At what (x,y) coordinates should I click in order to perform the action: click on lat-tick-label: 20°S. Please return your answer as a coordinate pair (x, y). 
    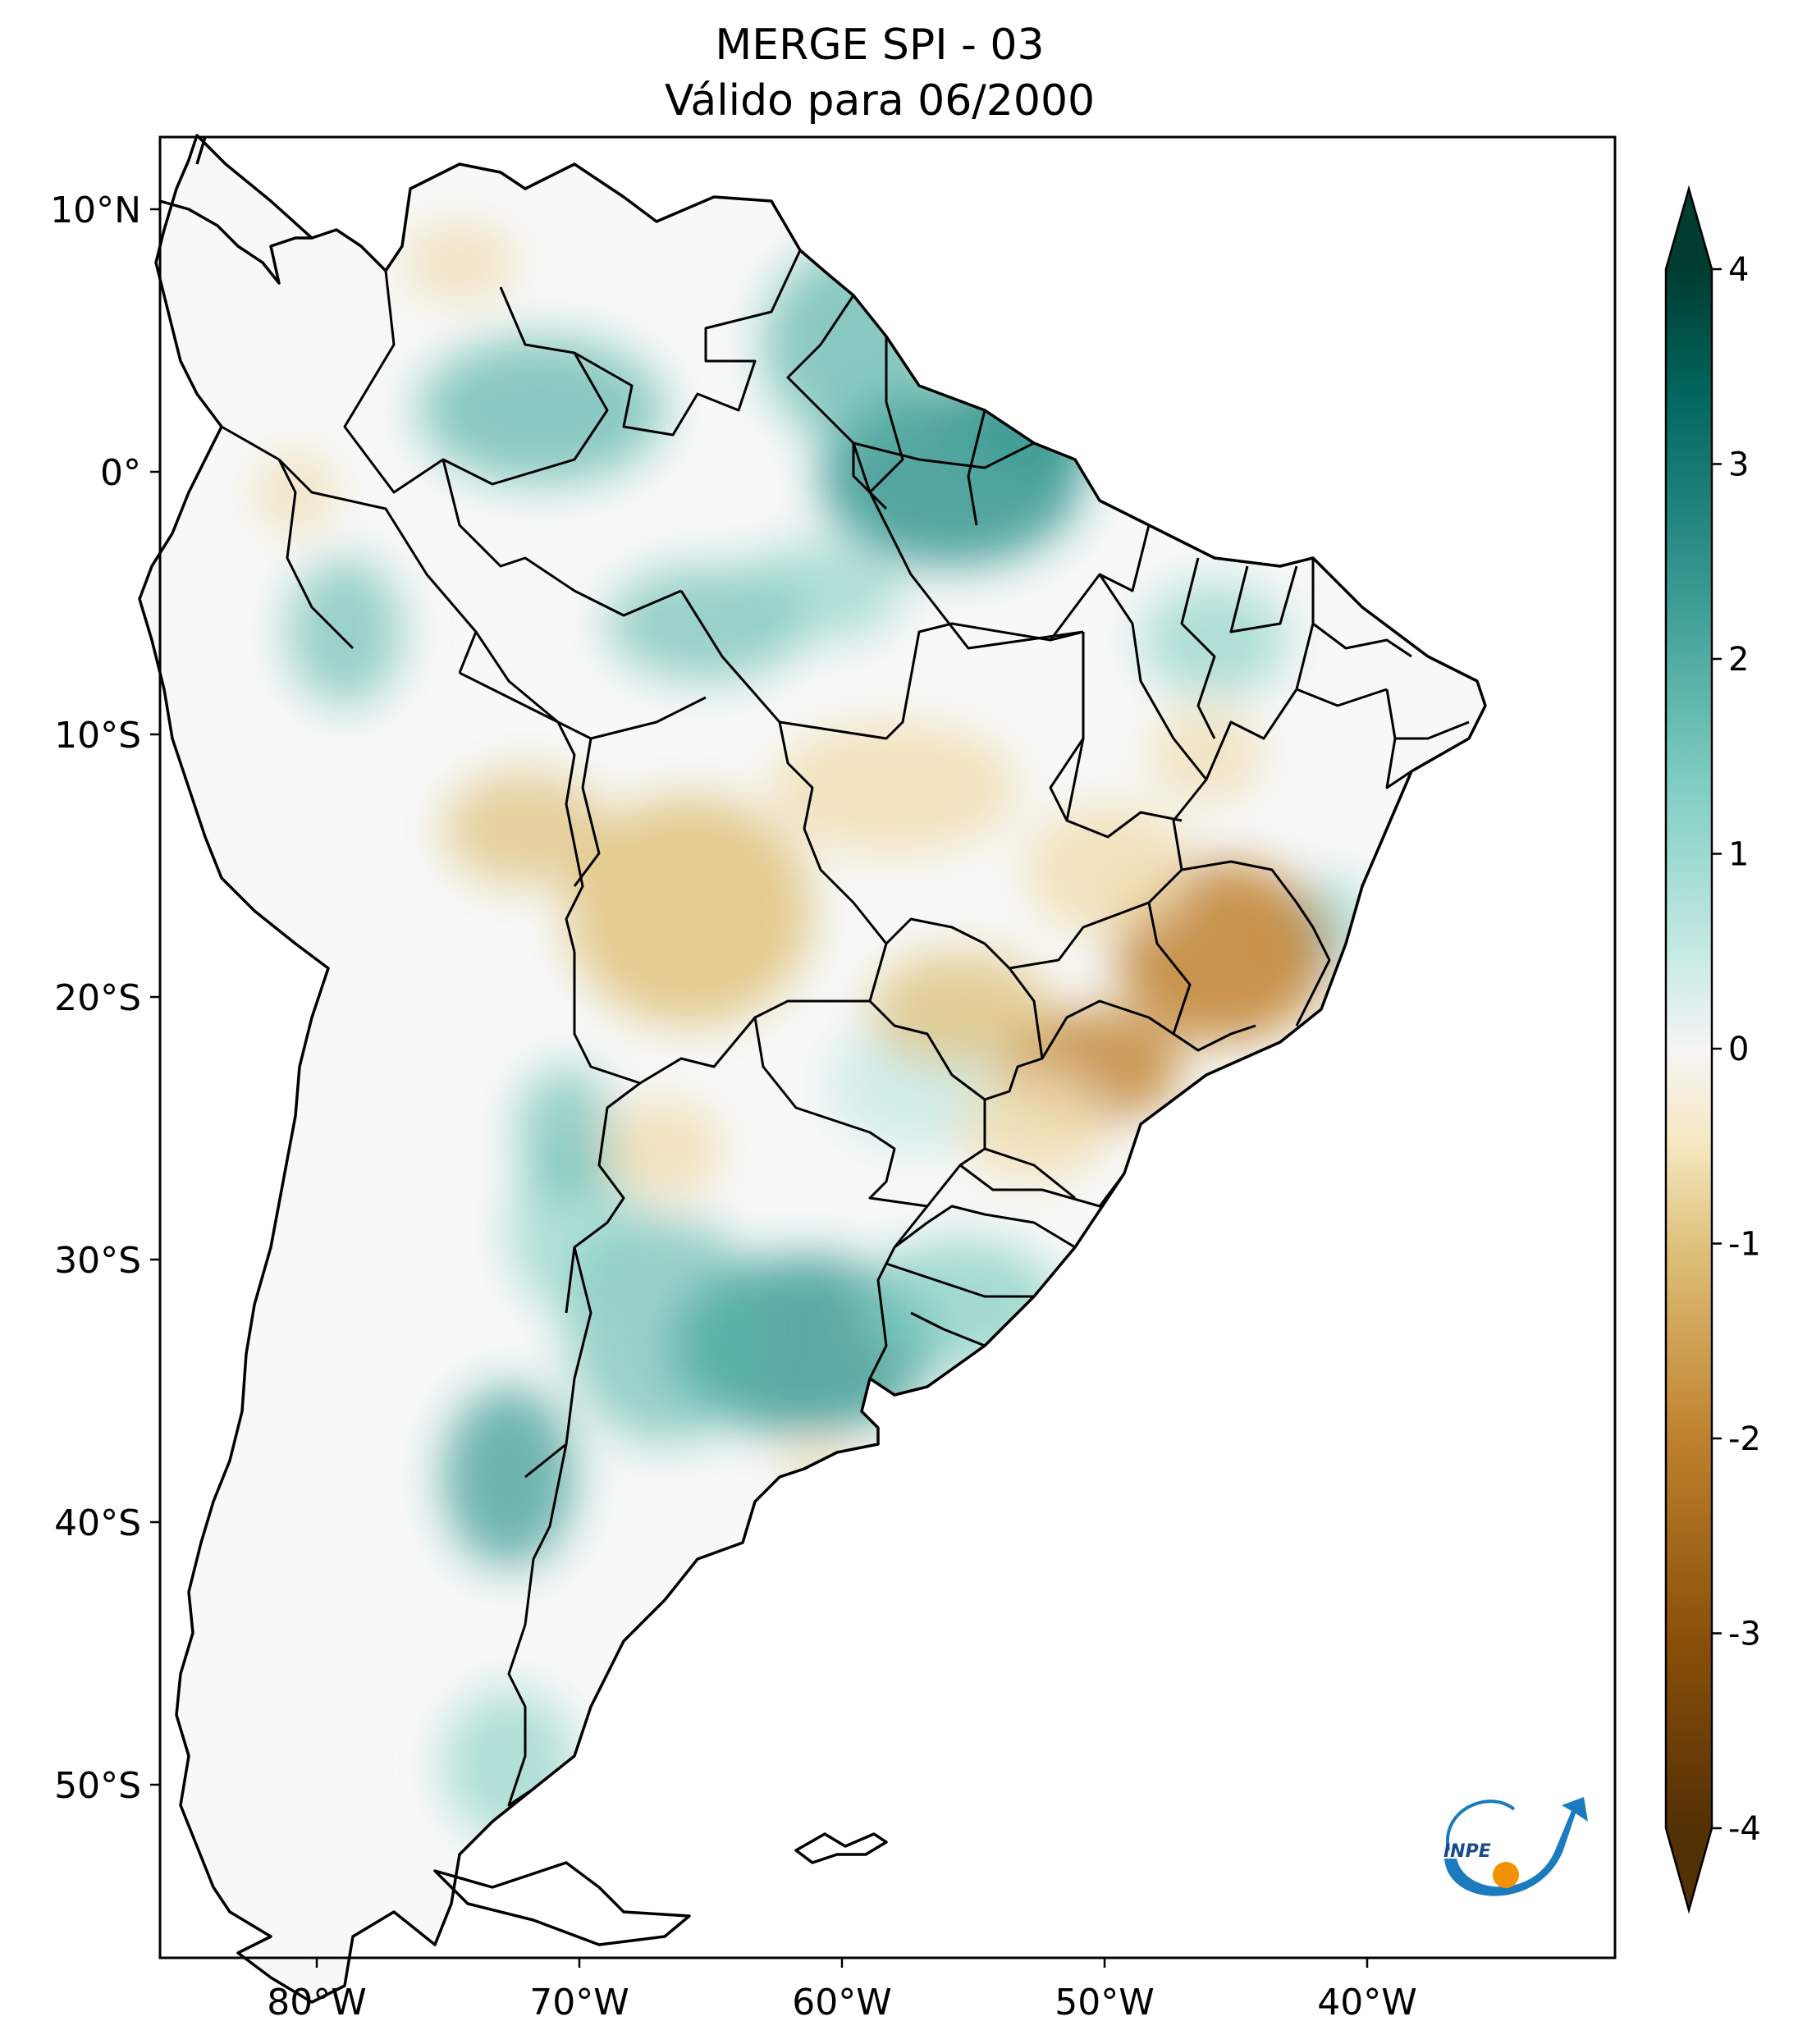
    Looking at the image, I should click on (97, 998).